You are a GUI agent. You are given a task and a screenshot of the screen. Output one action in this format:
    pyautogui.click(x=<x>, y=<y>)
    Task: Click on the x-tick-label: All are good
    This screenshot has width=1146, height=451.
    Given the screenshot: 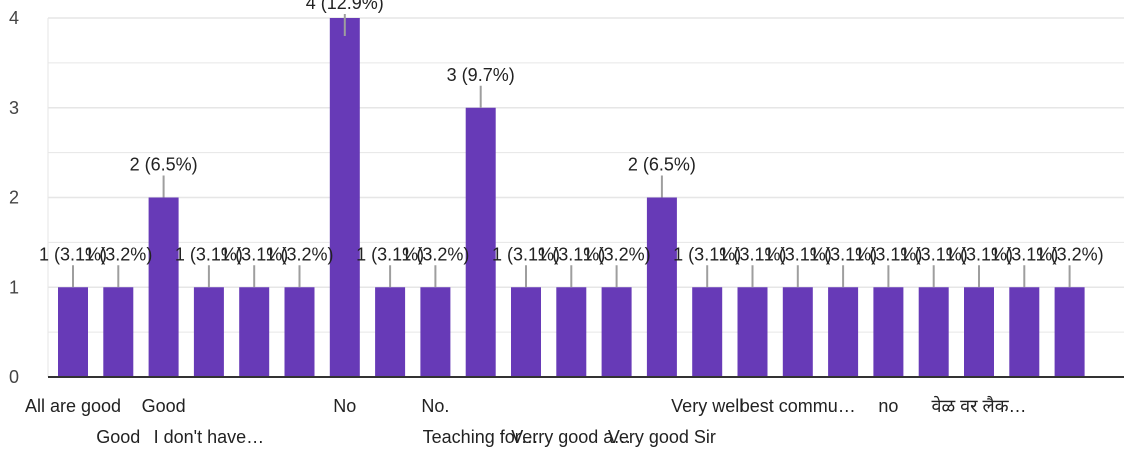 What is the action you would take?
    pyautogui.click(x=73, y=406)
    